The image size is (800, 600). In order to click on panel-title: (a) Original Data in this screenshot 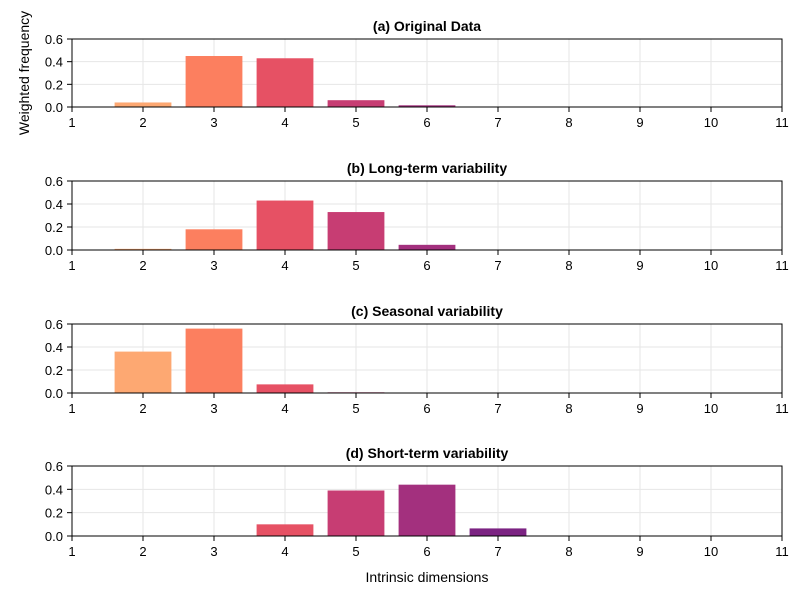, I will do `click(427, 26)`.